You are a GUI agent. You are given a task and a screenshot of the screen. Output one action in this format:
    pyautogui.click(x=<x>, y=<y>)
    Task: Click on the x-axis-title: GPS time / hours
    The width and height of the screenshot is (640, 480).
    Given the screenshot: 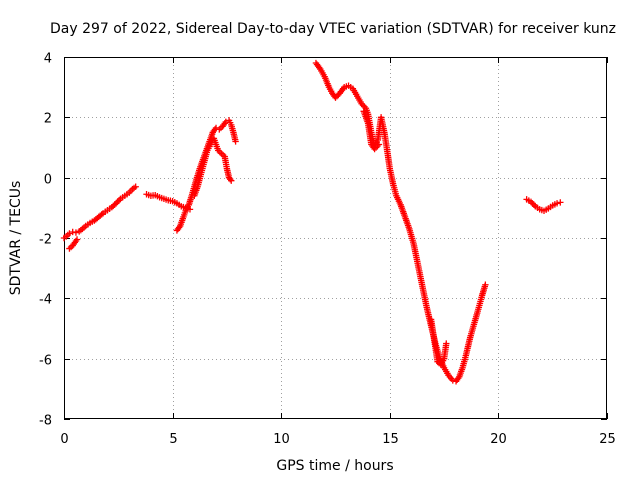 What is the action you would take?
    pyautogui.click(x=334, y=466)
    